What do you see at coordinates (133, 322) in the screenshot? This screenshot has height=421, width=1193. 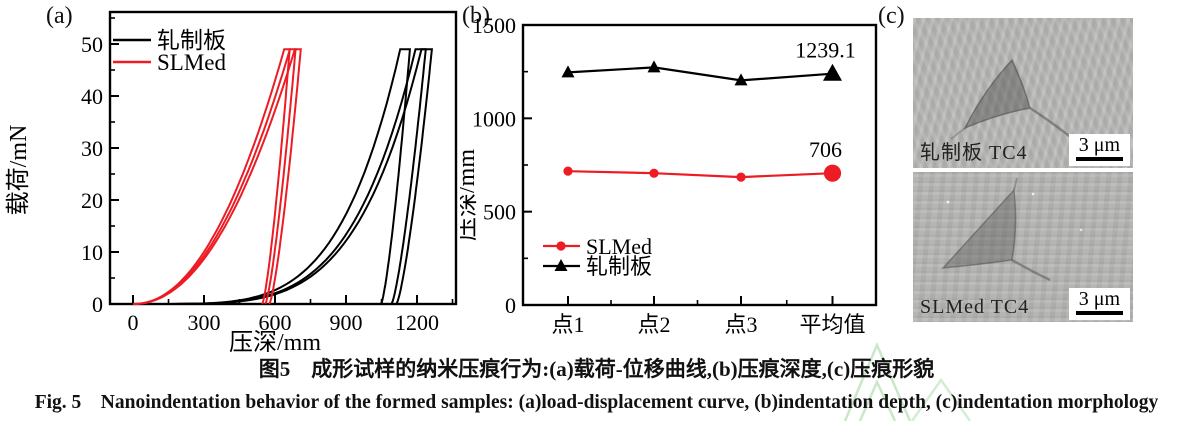 I see `x-tick-label: 0` at bounding box center [133, 322].